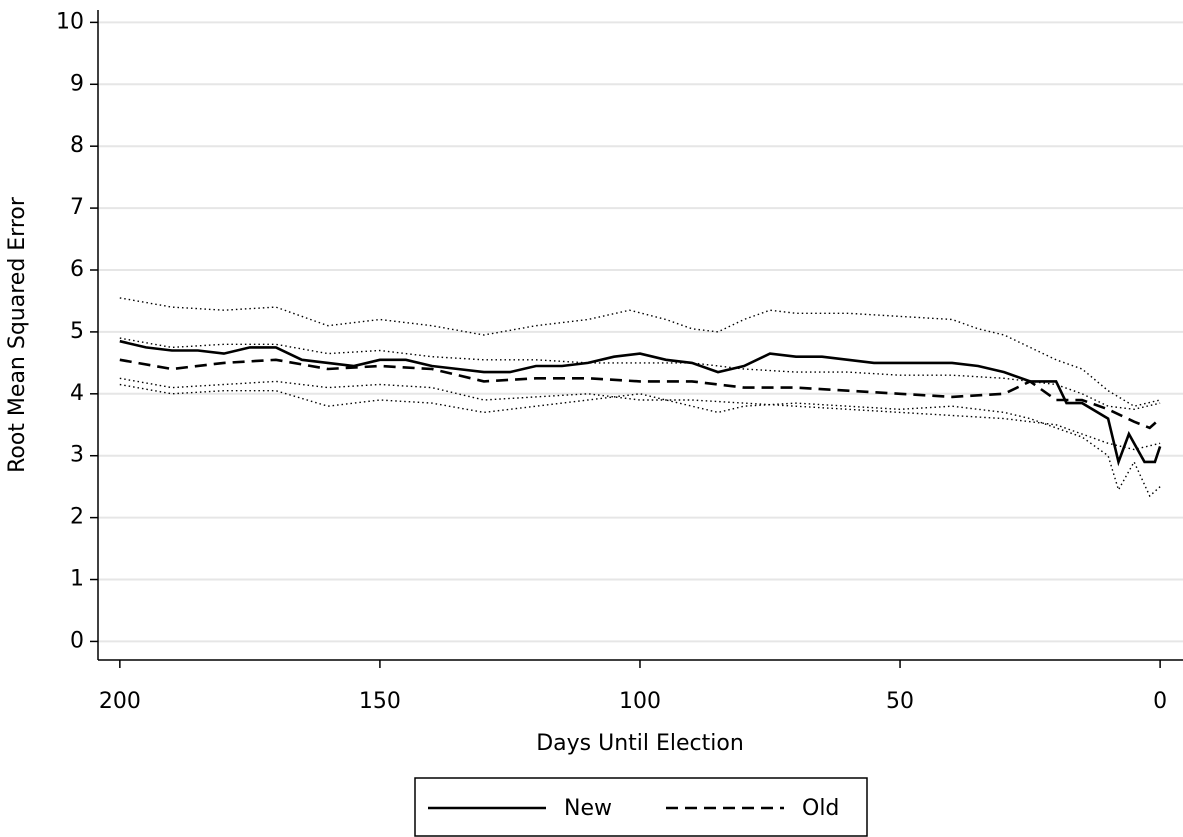 The height and width of the screenshot is (837, 1183). Describe the element at coordinates (77, 331) in the screenshot. I see `y-tick-label: 5` at that location.